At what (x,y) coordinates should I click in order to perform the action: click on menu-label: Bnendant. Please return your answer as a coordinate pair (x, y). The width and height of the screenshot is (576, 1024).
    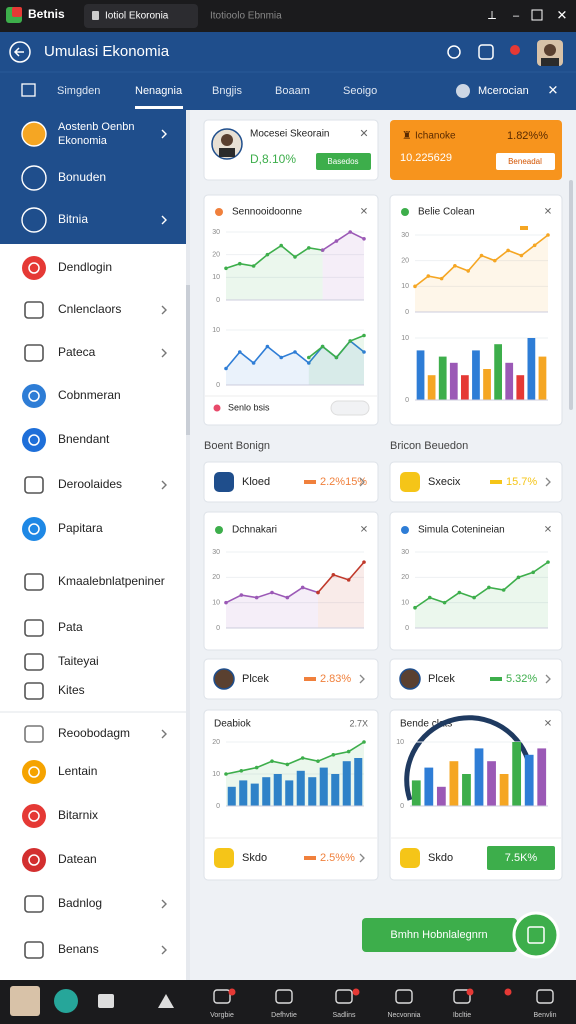
    Looking at the image, I should click on (84, 439).